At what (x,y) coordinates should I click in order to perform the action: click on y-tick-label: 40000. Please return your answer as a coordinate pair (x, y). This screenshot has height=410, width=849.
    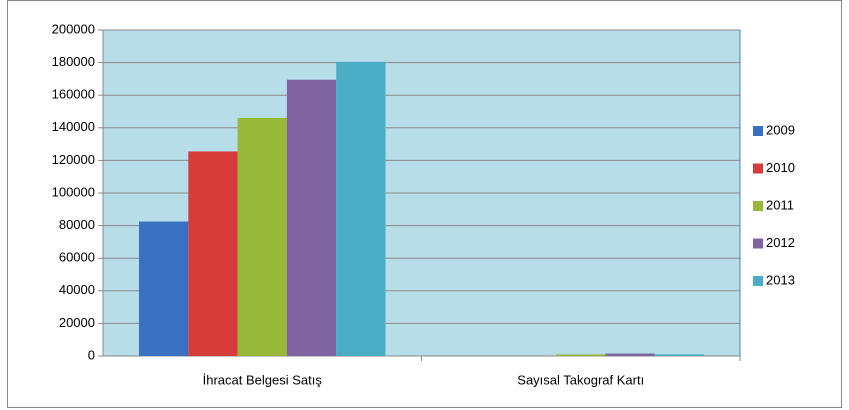
    Looking at the image, I should click on (77, 289).